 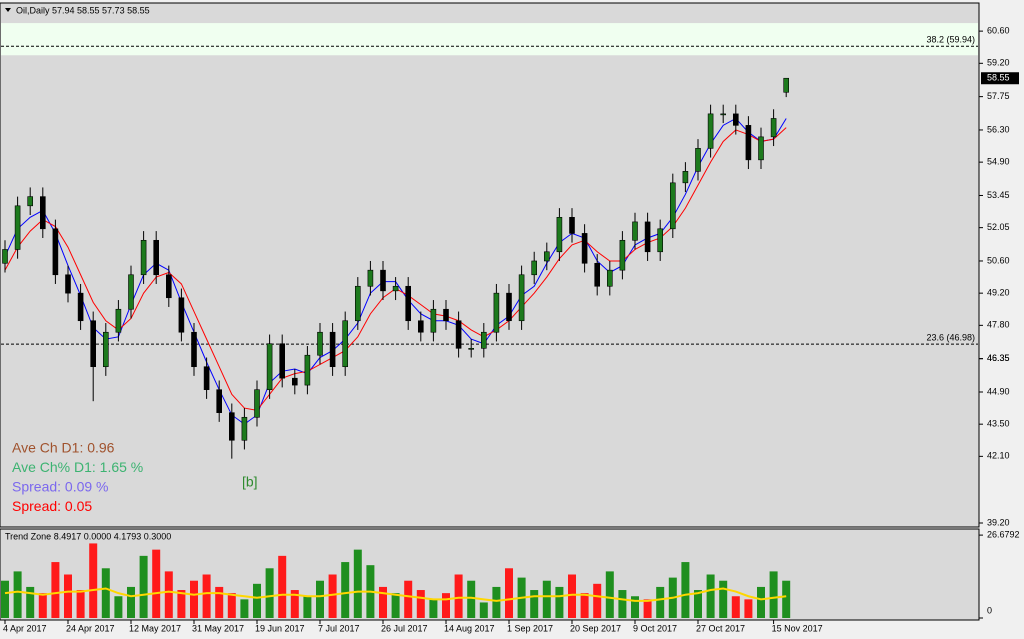 I want to click on marker-label: [b], so click(x=250, y=482).